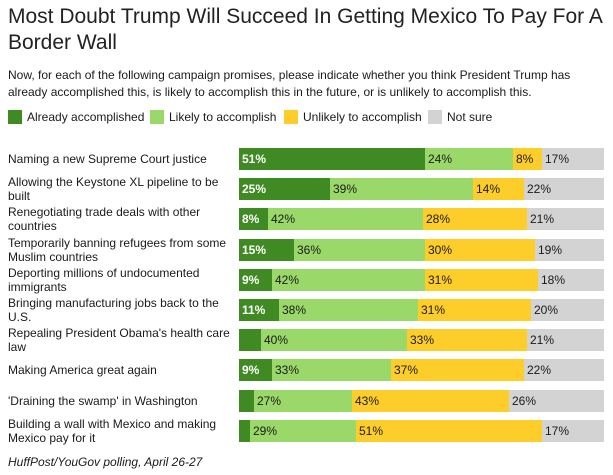 The width and height of the screenshot is (613, 475). What do you see at coordinates (334, 340) in the screenshot?
I see `bar-segment-likely: 40%` at bounding box center [334, 340].